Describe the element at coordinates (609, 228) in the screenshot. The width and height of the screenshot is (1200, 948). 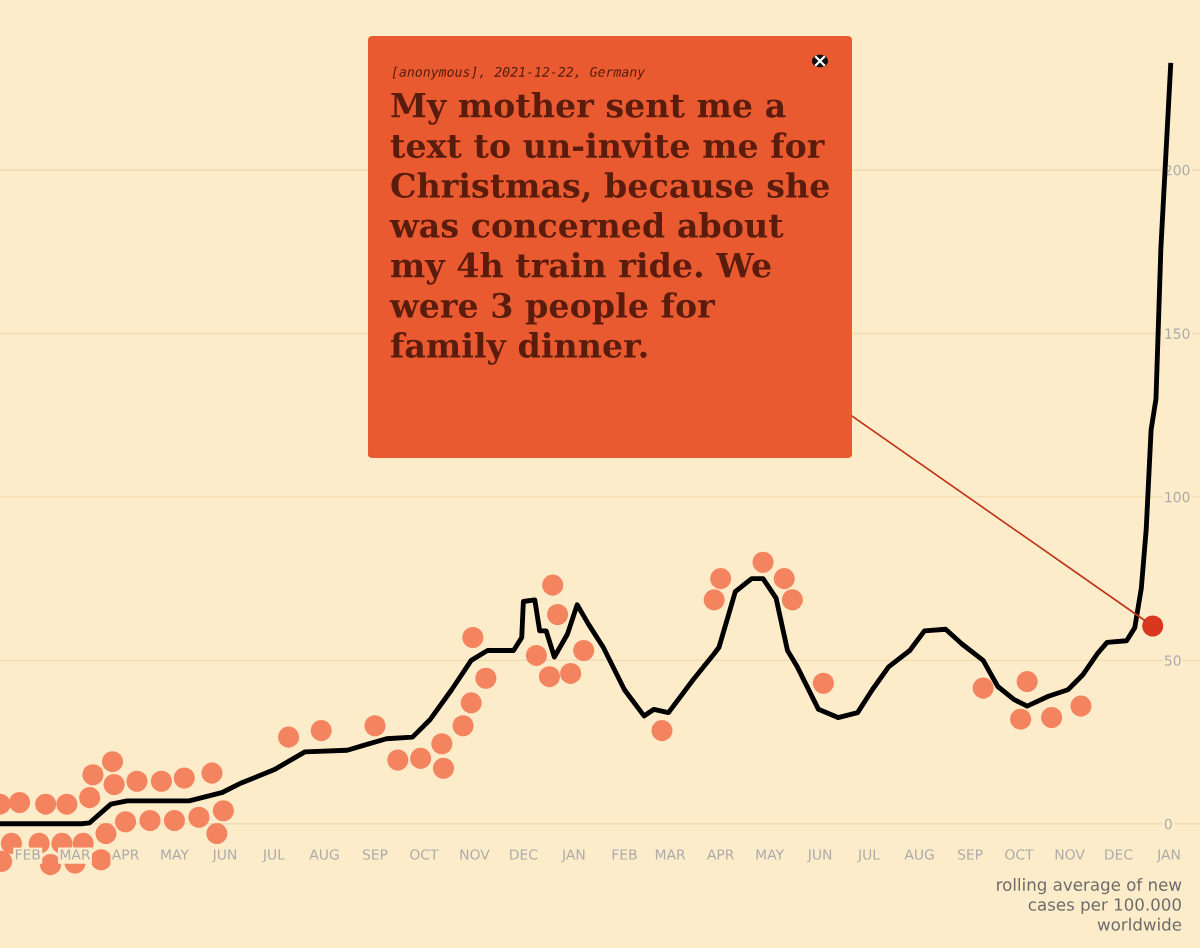
I see `annotation: My mother sent me a text to un-invite me for Christmas, because she was concerned about my 4h train ride. We were 3 people for family dinner.` at that location.